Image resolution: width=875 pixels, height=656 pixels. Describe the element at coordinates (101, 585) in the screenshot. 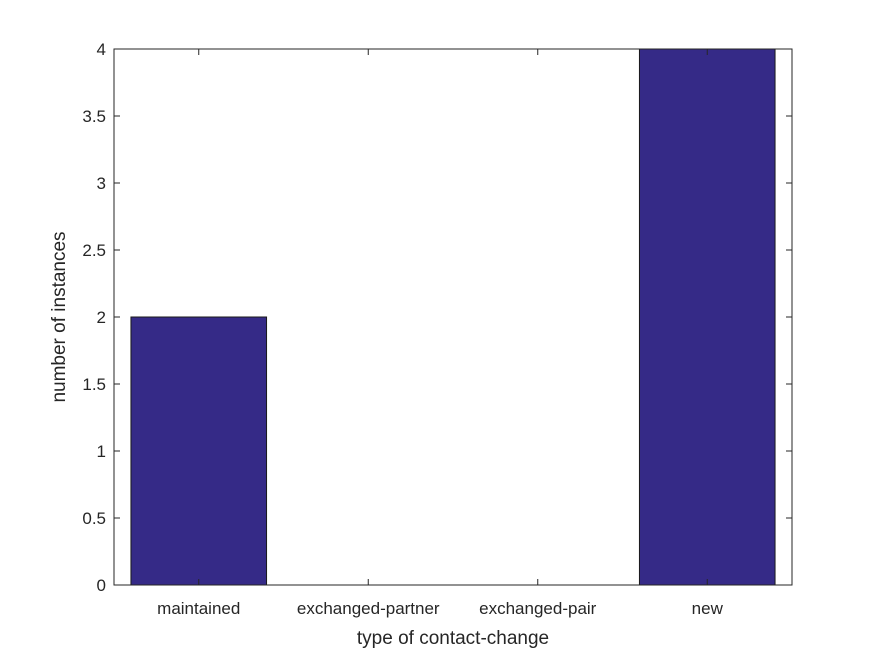

I see `y-tick-label: 0` at that location.